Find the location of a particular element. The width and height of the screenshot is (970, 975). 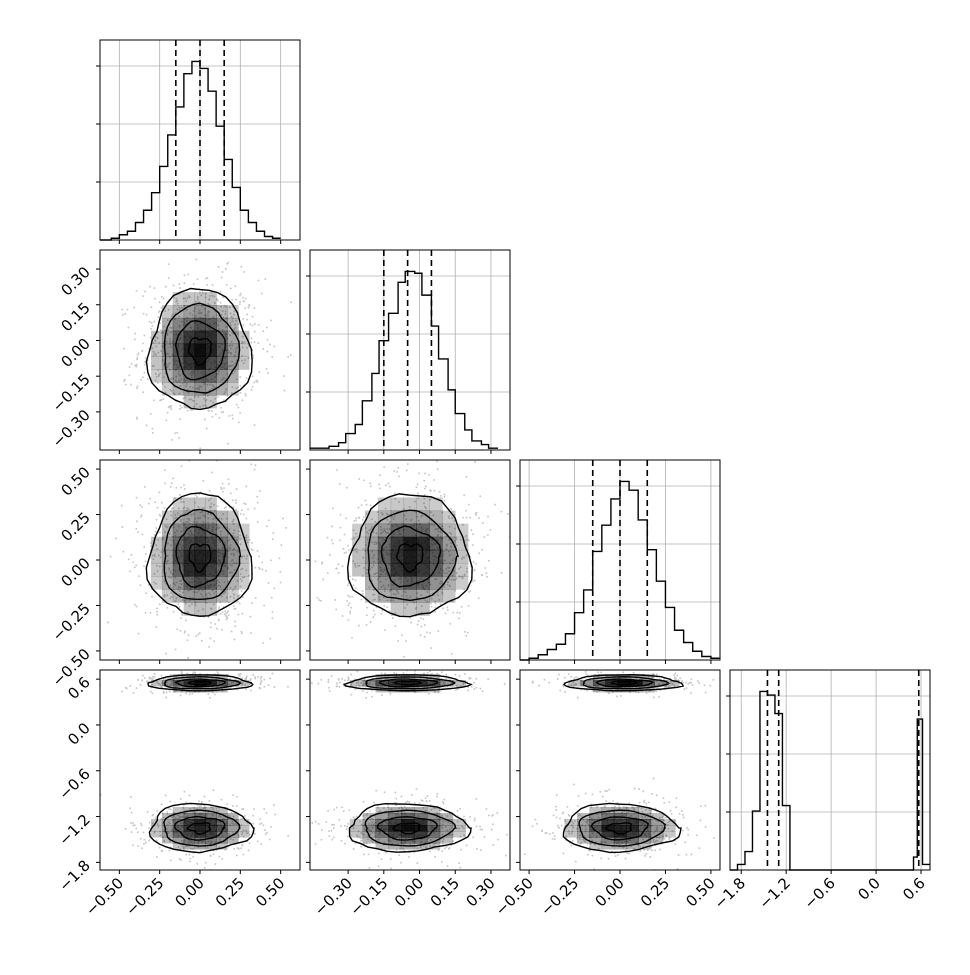

x-tick-label-0-4: 0.50 is located at coordinates (270, 892).